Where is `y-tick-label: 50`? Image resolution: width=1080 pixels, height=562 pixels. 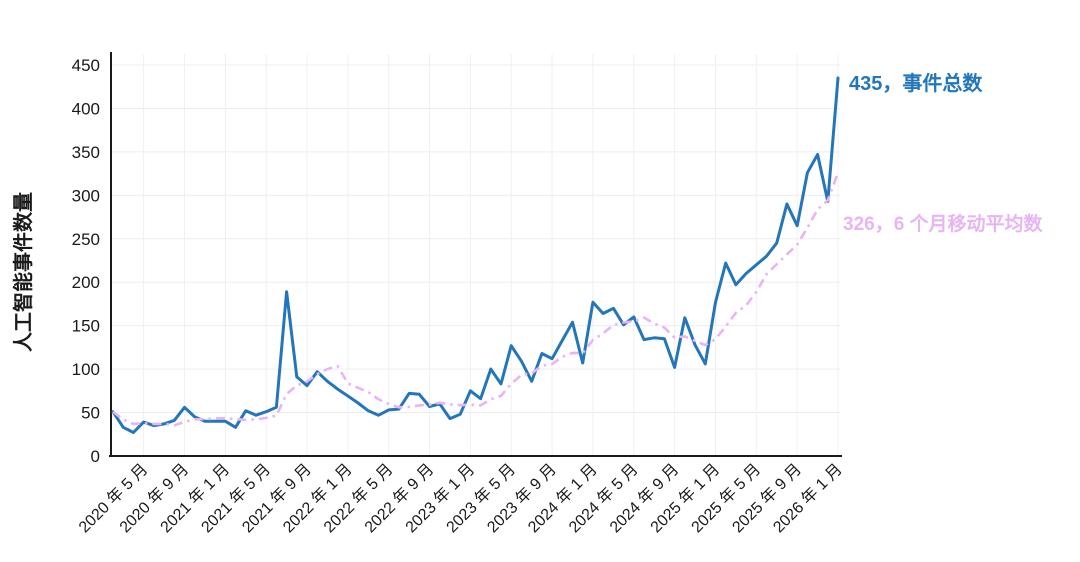 y-tick-label: 50 is located at coordinates (90, 413).